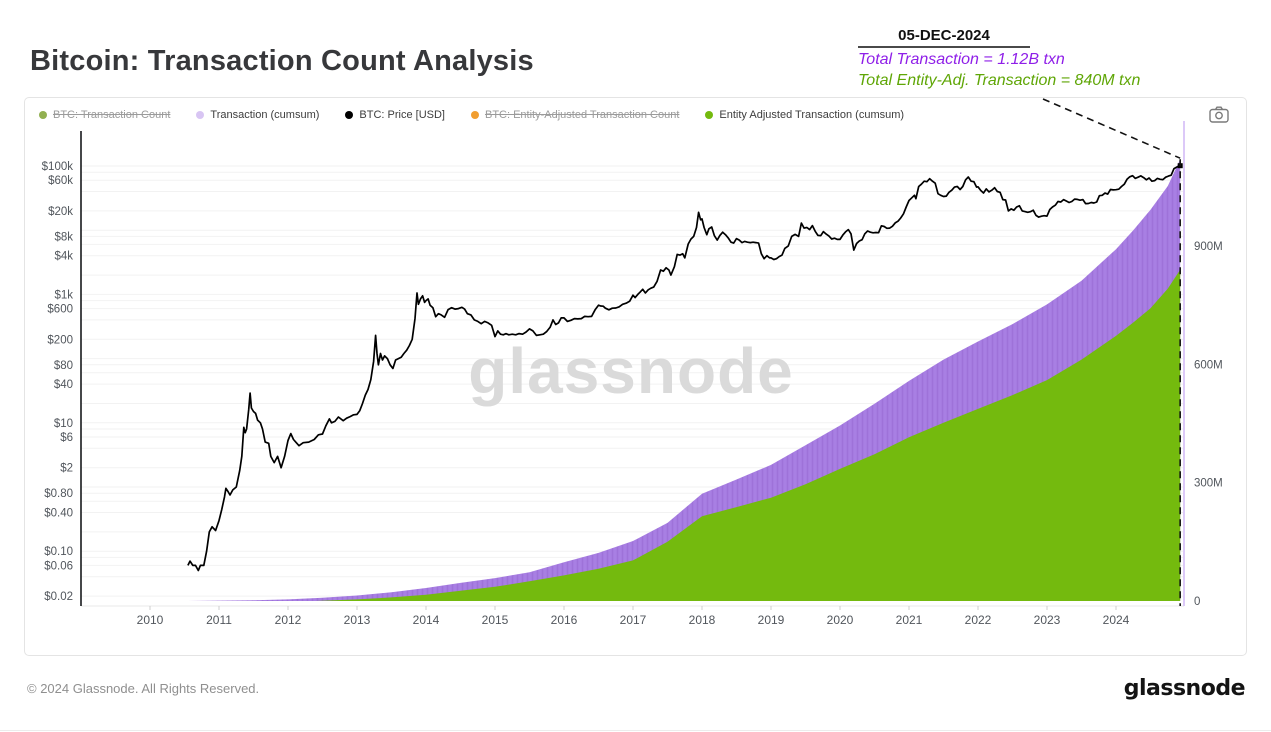  I want to click on svg-text: 2013, so click(357, 620).